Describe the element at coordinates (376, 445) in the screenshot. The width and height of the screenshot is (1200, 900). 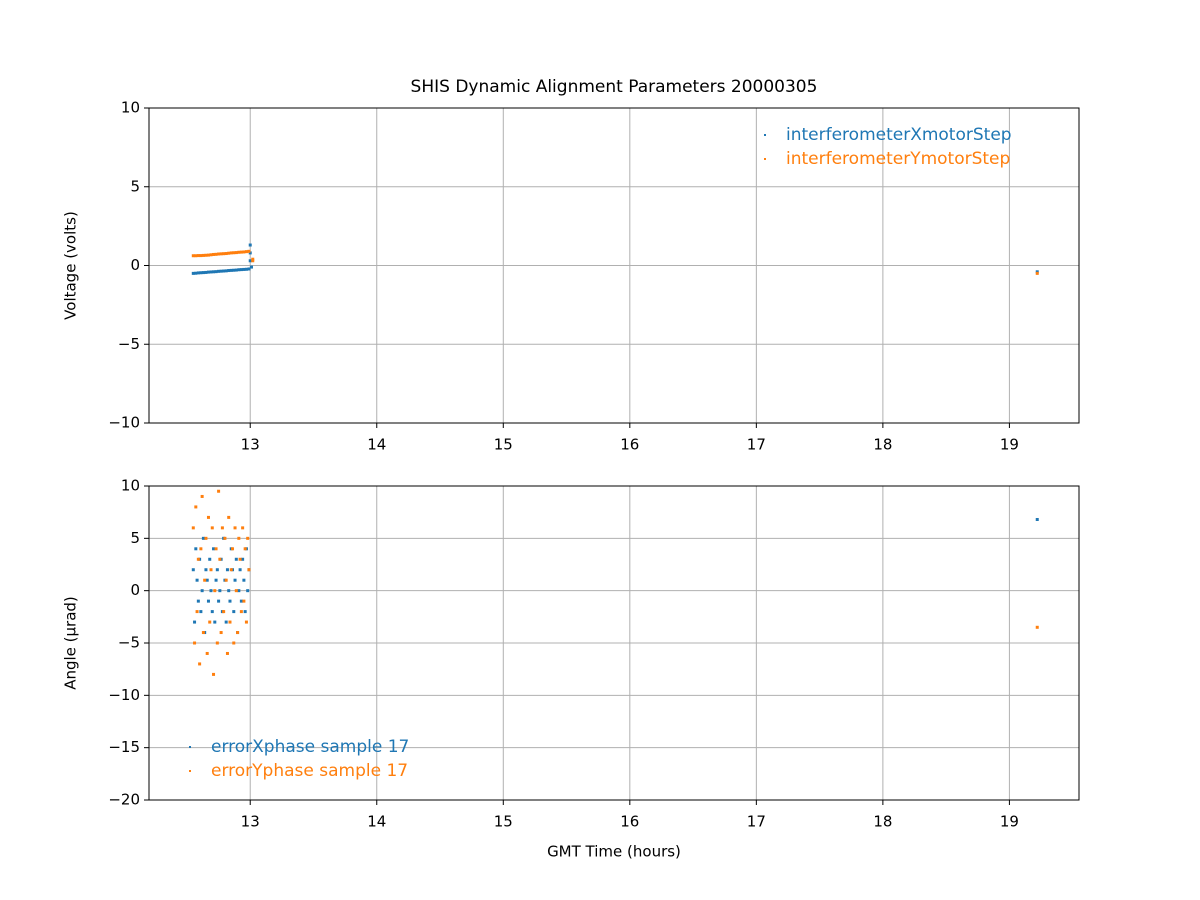
I see `x-tick-label: 14` at that location.